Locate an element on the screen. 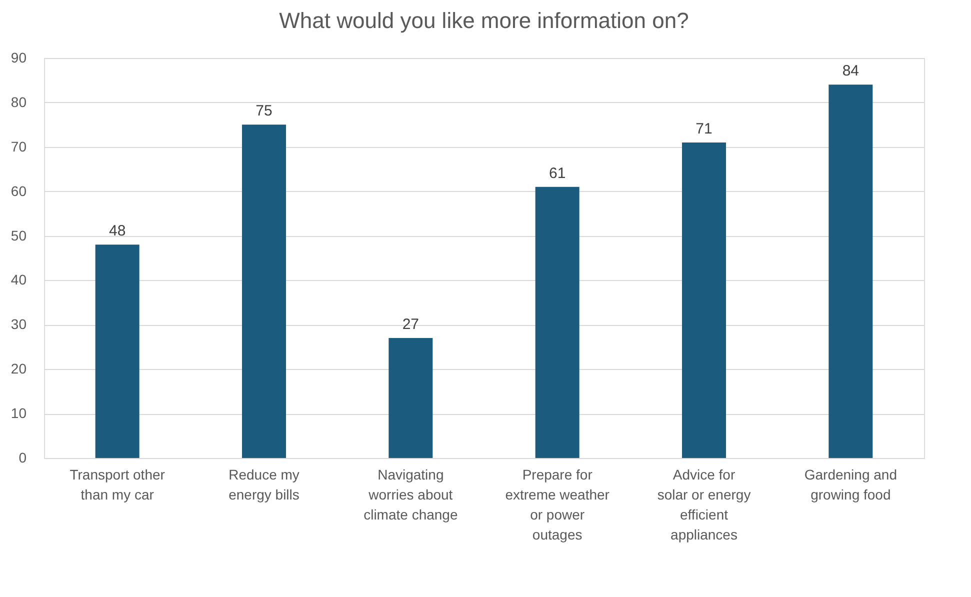  data-label: 84 is located at coordinates (851, 71).